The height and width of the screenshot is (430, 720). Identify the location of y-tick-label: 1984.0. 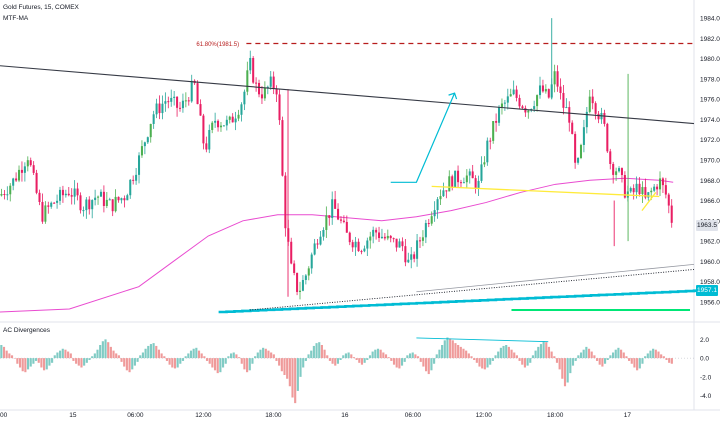
(710, 19).